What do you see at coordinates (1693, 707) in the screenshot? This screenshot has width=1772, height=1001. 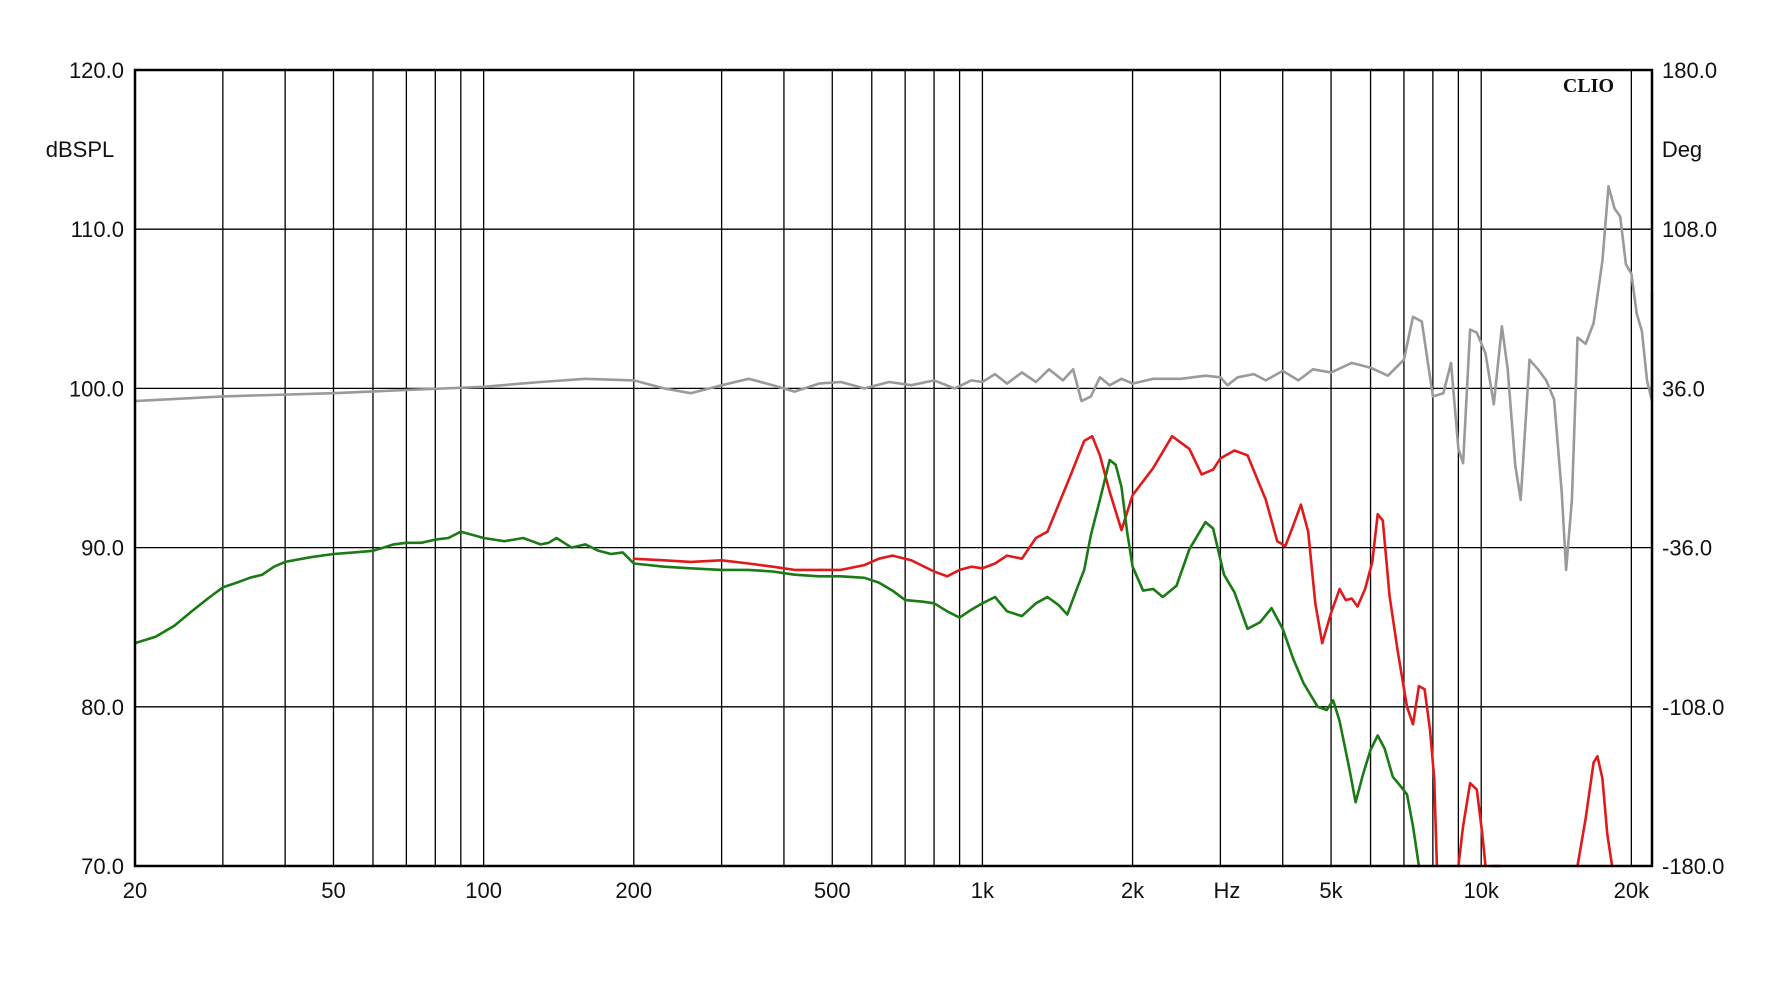 I see `y-right-tick-label: -108.0` at bounding box center [1693, 707].